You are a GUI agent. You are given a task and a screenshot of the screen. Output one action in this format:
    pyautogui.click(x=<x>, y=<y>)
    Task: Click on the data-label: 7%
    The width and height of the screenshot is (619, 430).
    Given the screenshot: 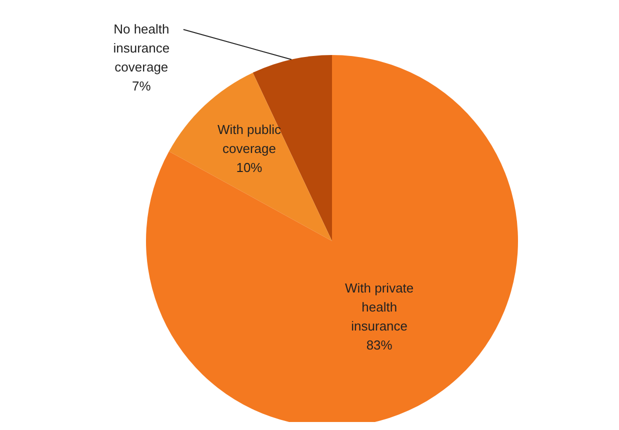 What is the action you would take?
    pyautogui.click(x=142, y=86)
    